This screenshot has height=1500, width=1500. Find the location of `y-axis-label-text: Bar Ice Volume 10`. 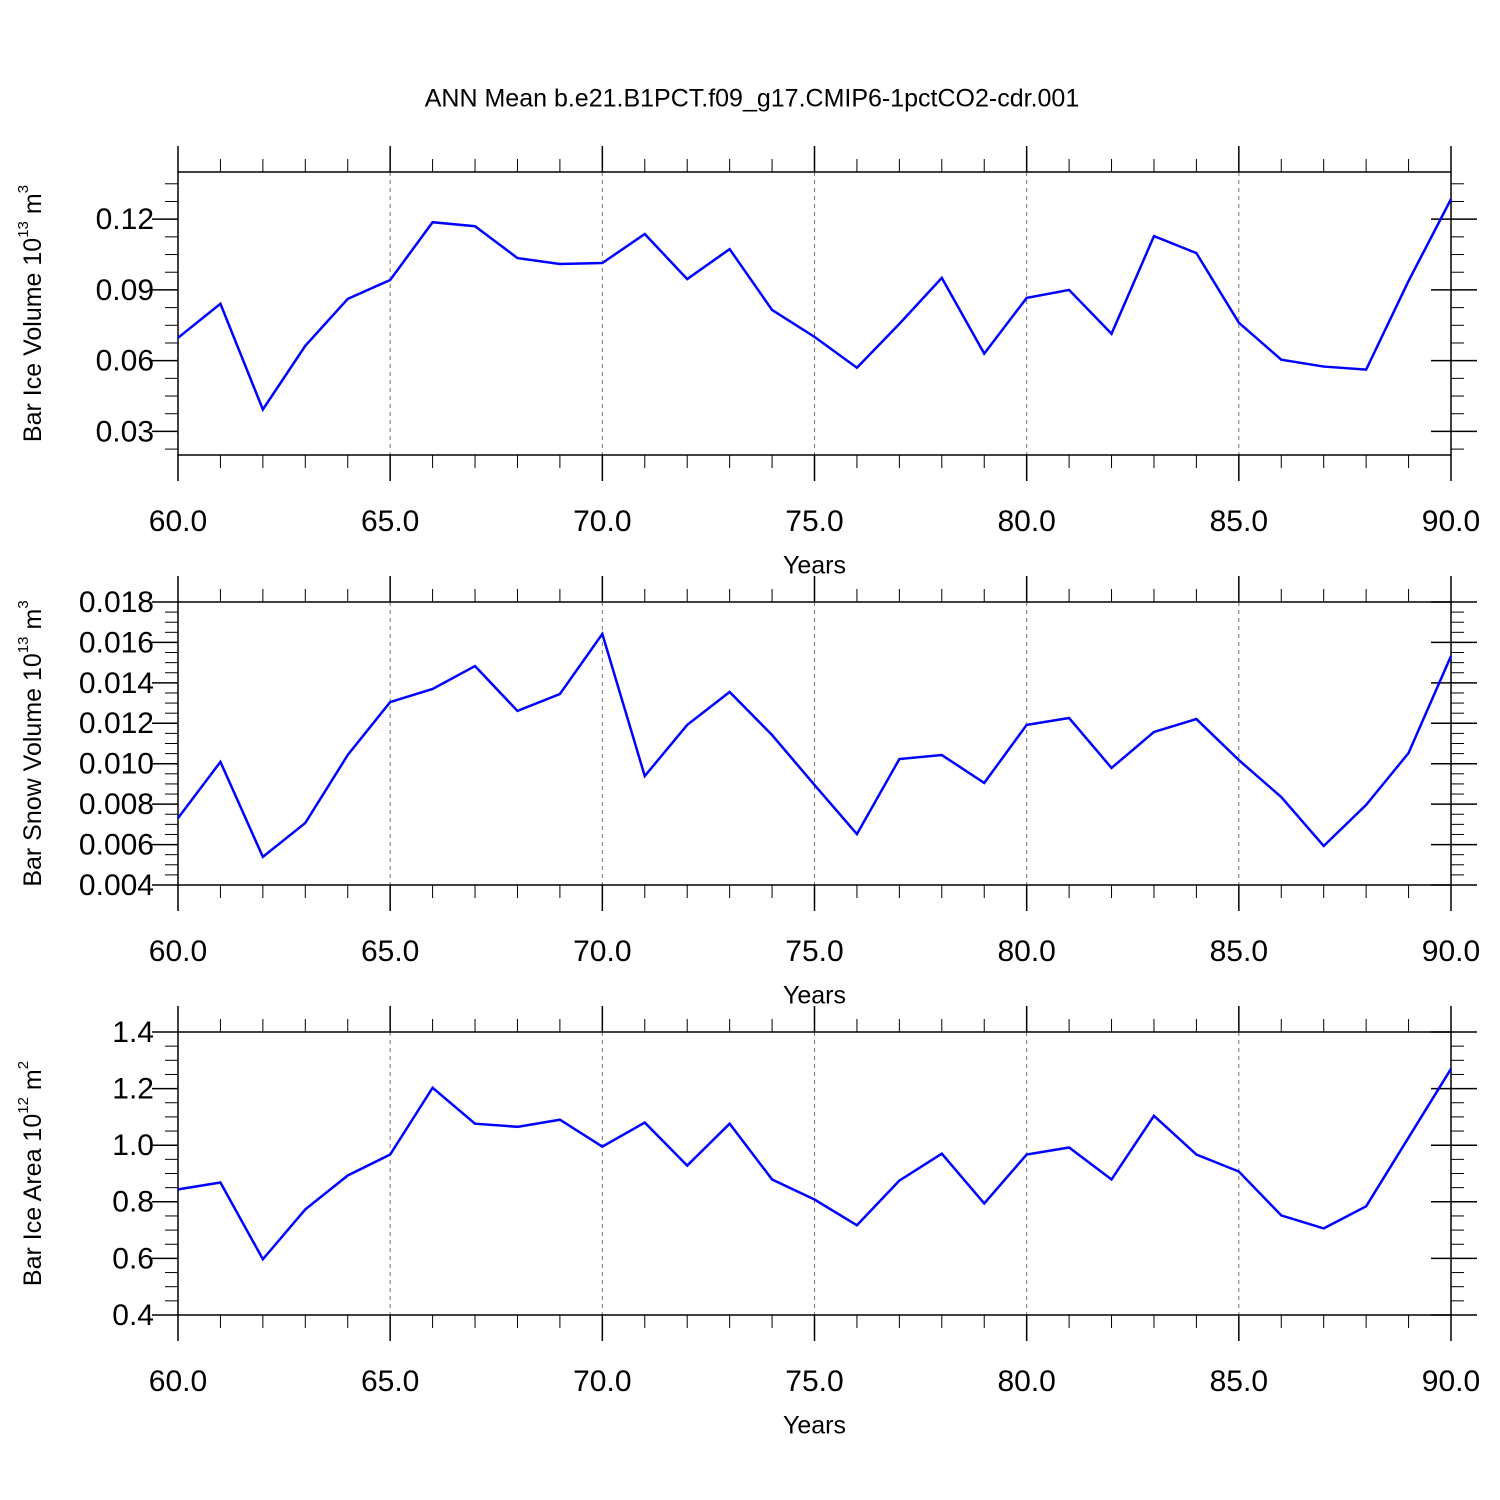

y-axis-label-text: Bar Ice Volume 10 is located at coordinates (33, 340).